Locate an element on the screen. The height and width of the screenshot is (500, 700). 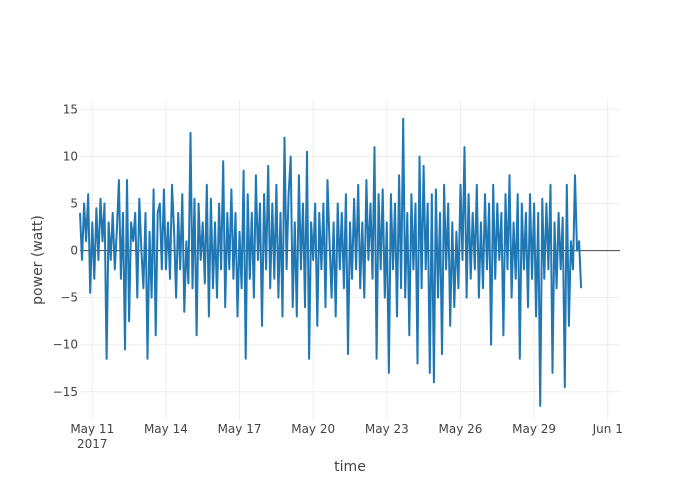
y-tick-label: 5 is located at coordinates (74, 204).